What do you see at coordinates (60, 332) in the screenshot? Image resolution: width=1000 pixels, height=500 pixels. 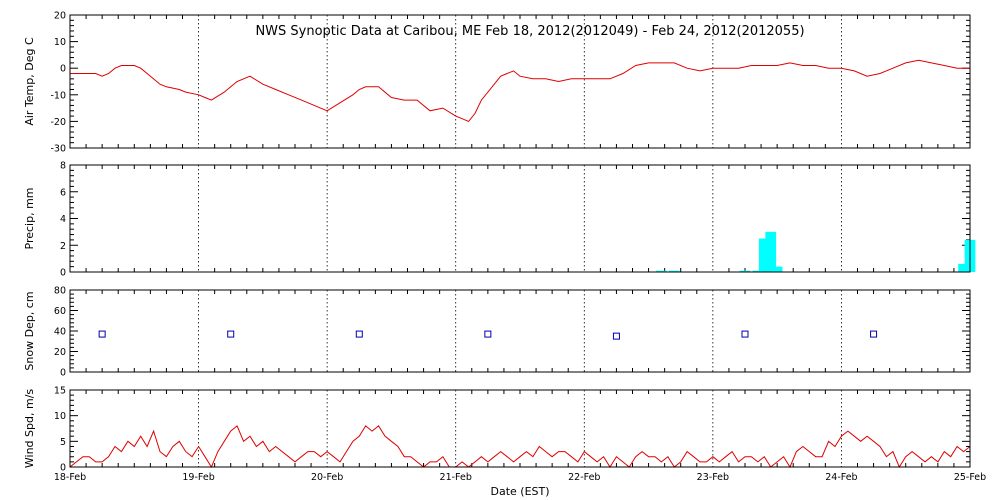 I see `snow-depth-y-tick-label: 40` at bounding box center [60, 332].